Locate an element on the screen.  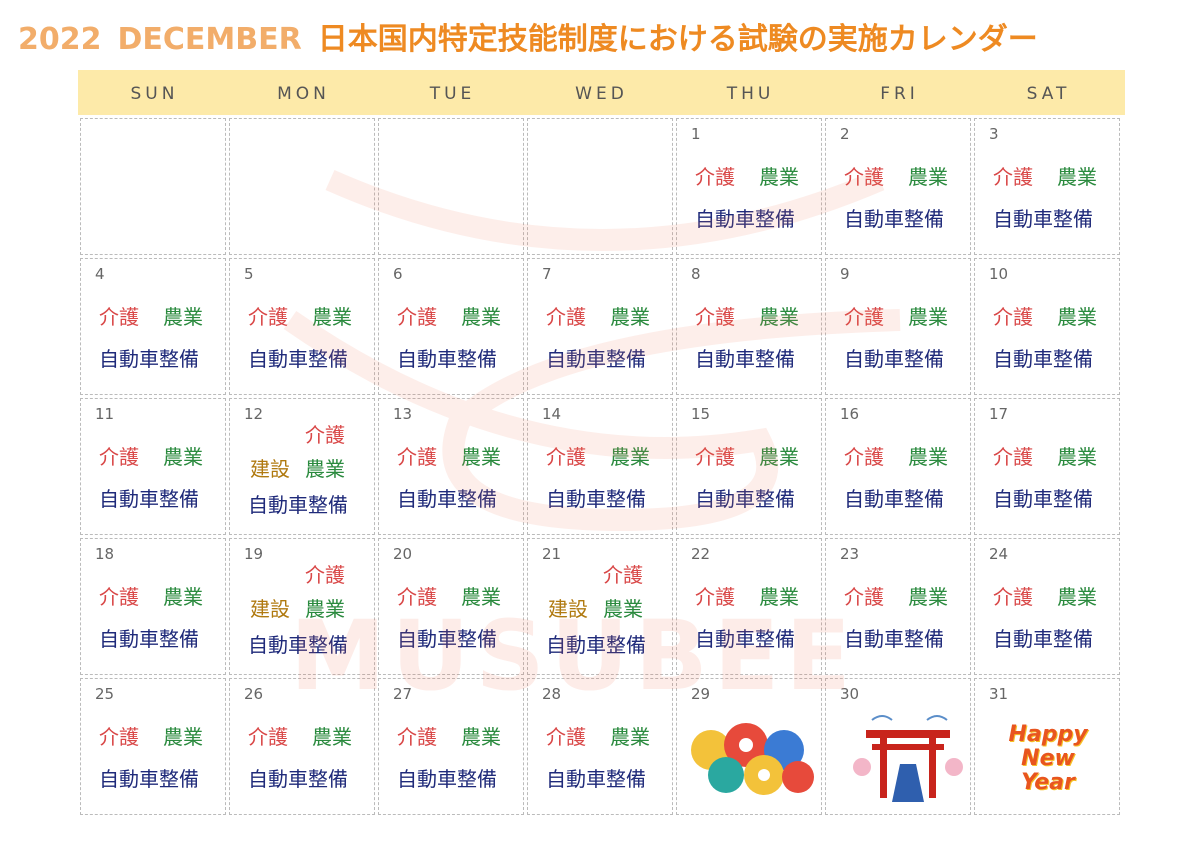
exam-label: 建設 is located at coordinates (270, 609).